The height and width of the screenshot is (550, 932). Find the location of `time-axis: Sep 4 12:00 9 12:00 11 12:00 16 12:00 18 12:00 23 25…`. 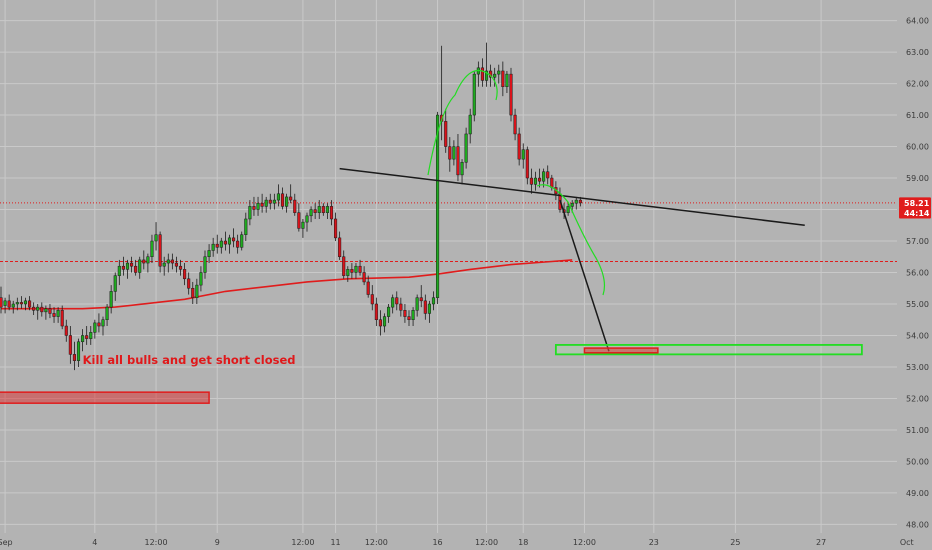

time-axis: Sep 4 12:00 9 12:00 11 12:00 16 12:00 18 12:00 23 25… is located at coordinates (457, 541).